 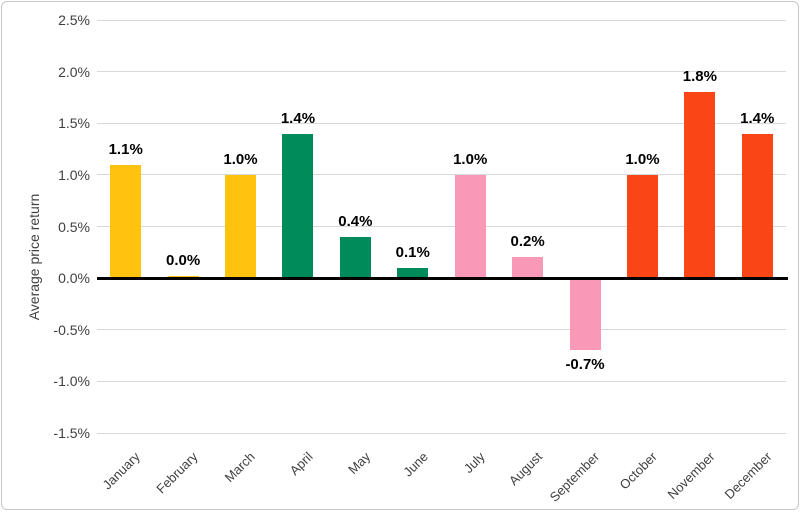 I want to click on data-label-july: 1.0%, so click(x=470, y=159).